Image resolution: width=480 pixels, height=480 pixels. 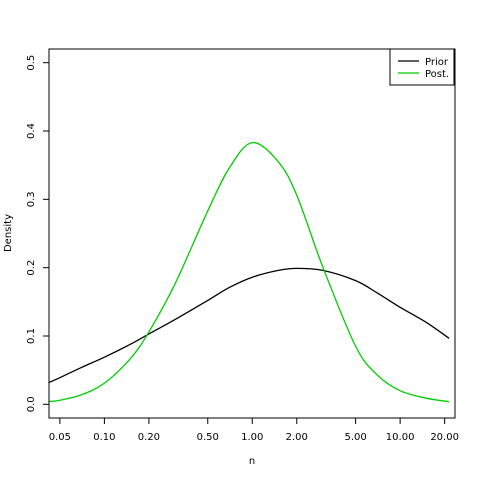 I want to click on y-tick-label: 0.4, so click(x=31, y=131).